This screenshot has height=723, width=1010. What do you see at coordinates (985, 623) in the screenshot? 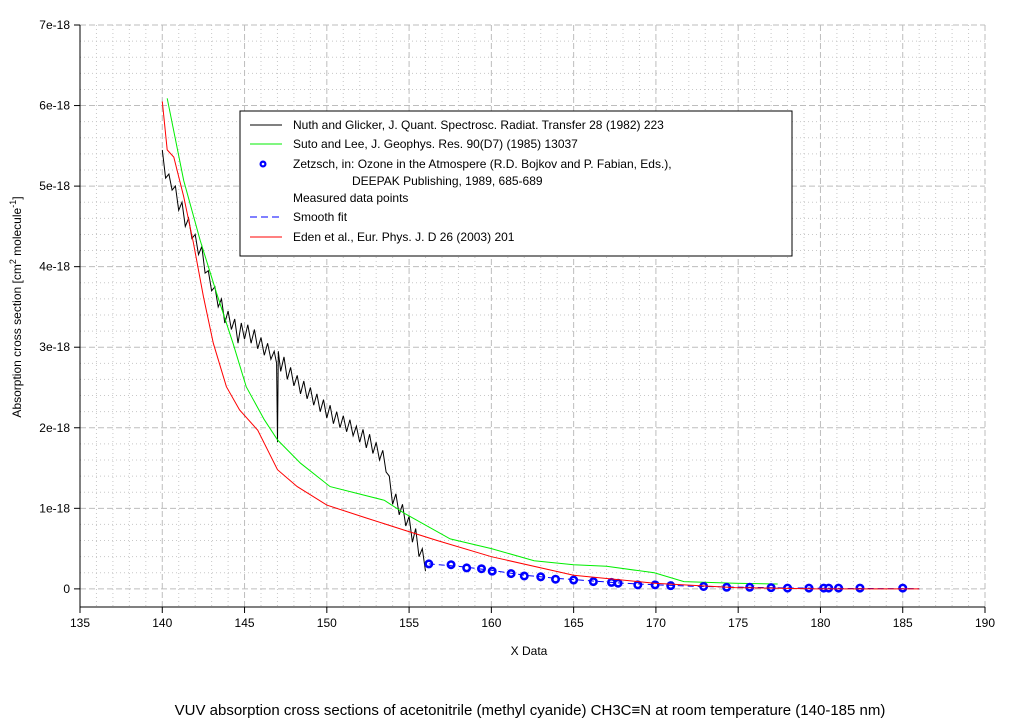
I see `x-tick-label: 190` at bounding box center [985, 623].